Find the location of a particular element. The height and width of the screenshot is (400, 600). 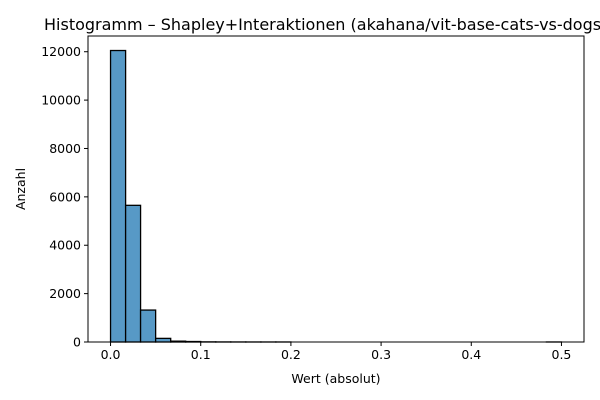

y-tick-label: 8000 is located at coordinates (65, 148).